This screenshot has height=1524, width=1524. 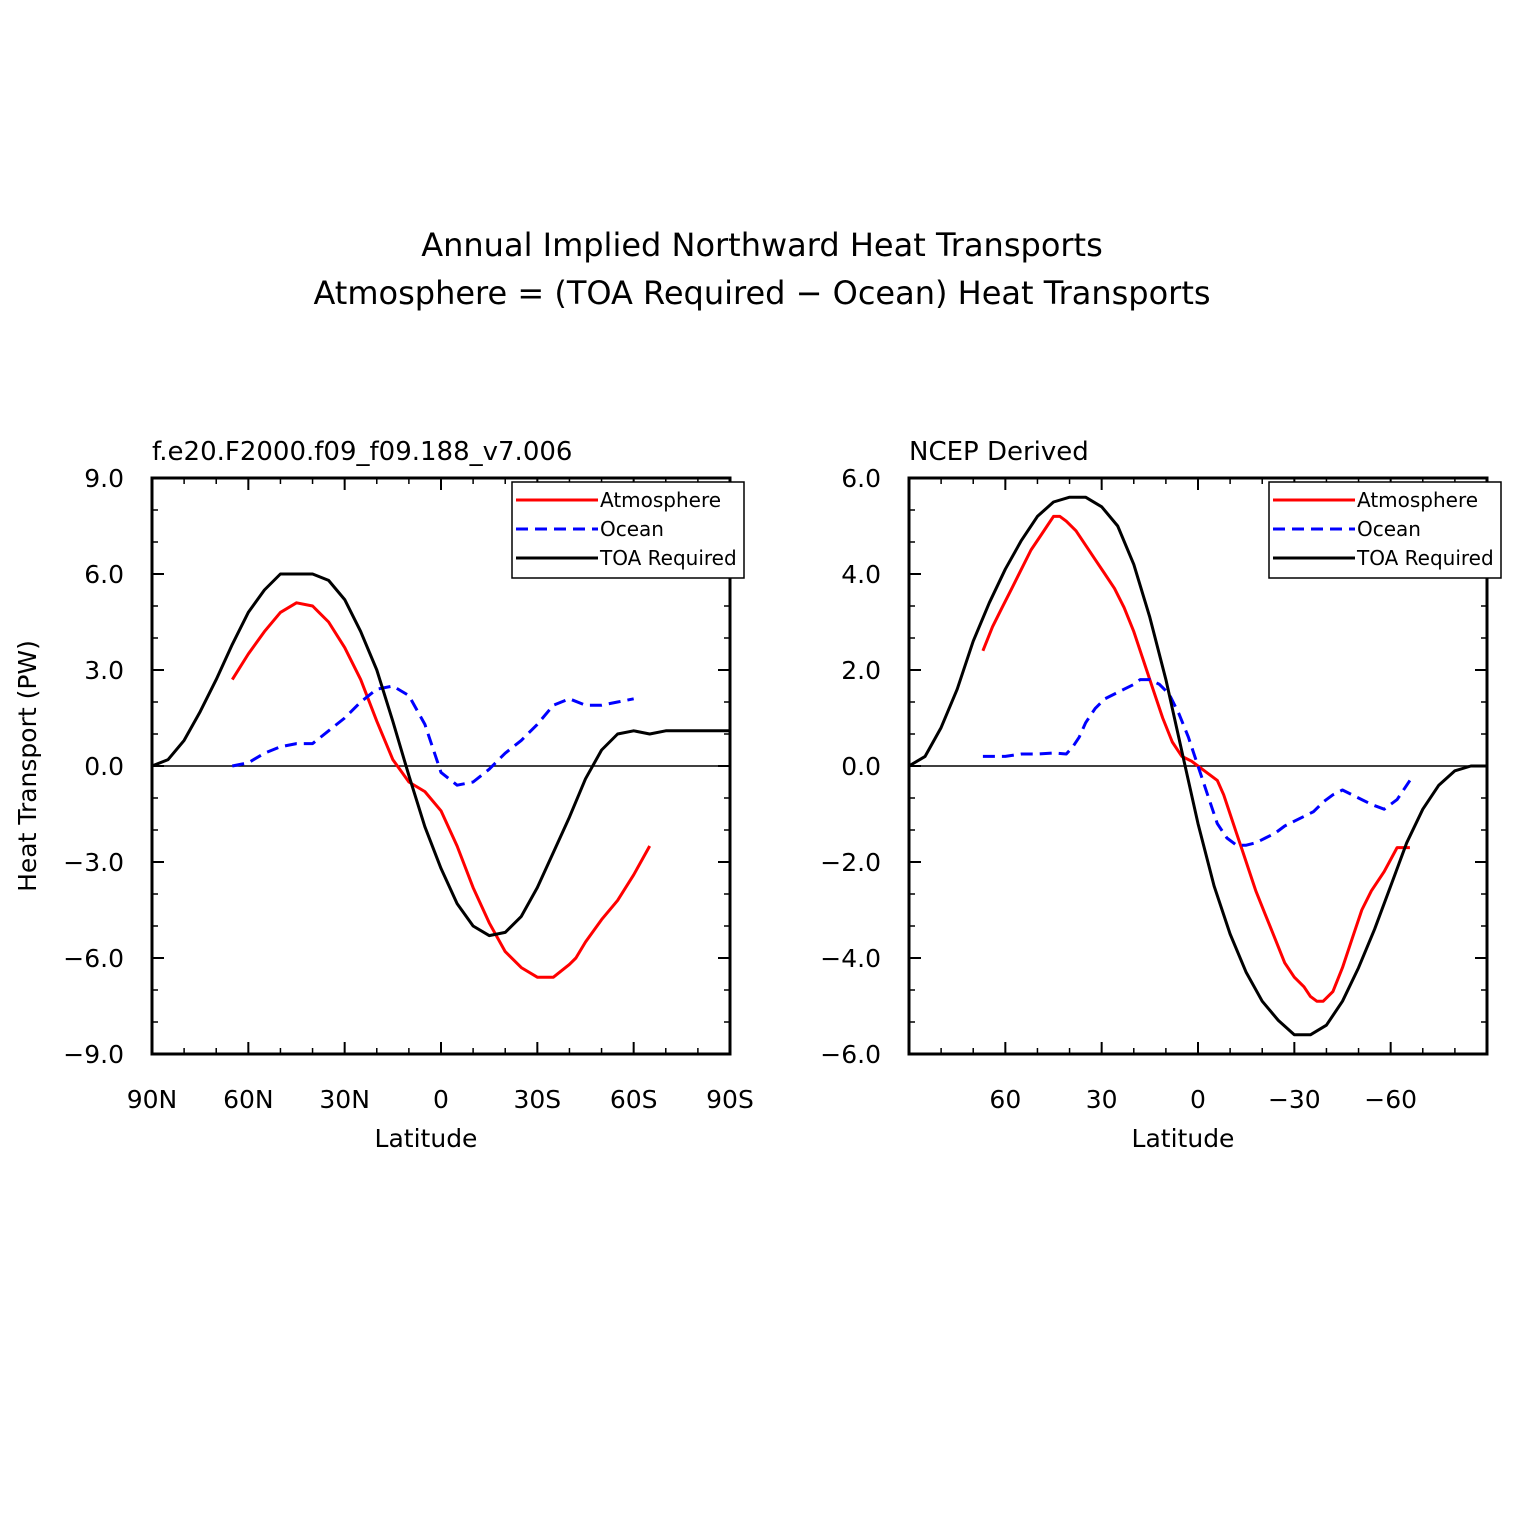 What do you see at coordinates (1005, 1099) in the screenshot?
I see `x-tick-label: 60` at bounding box center [1005, 1099].